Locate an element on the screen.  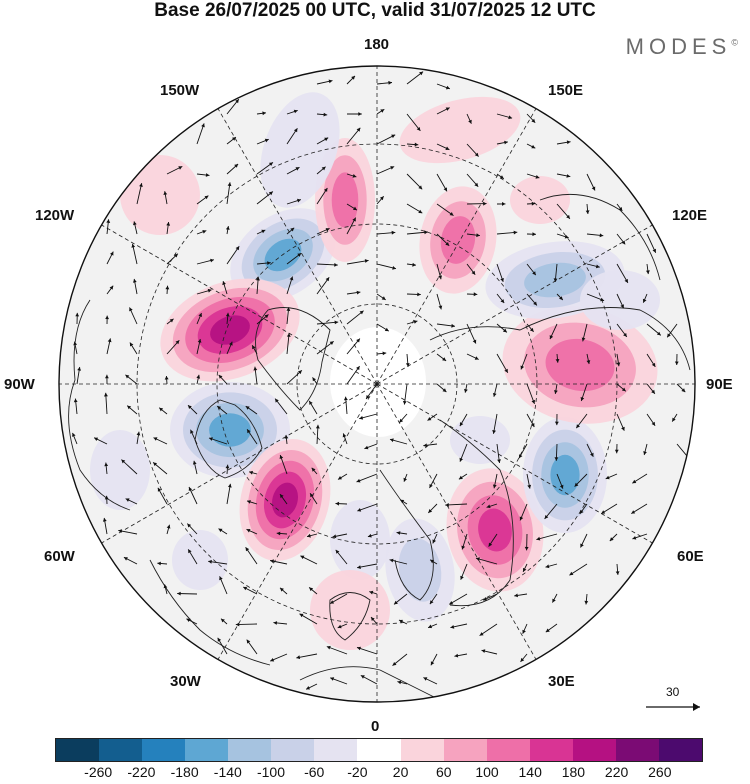
lon-label-30e: 30E is located at coordinates (561, 681).